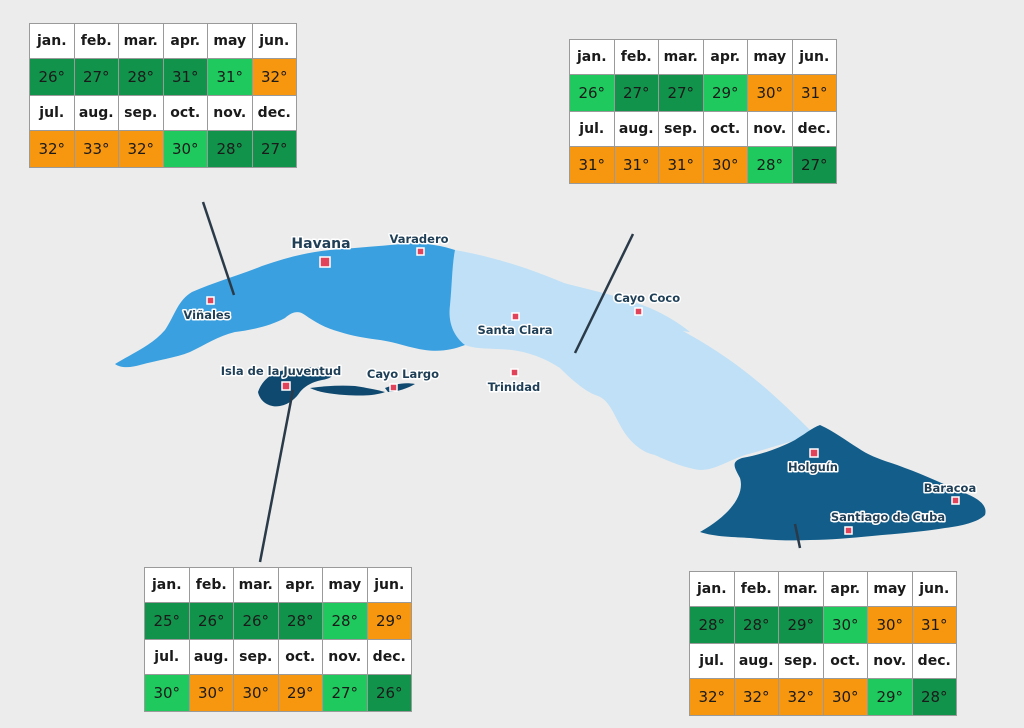 This screenshot has height=728, width=1024. Describe the element at coordinates (389, 585) in the screenshot. I see `month-cell: jun.` at that location.